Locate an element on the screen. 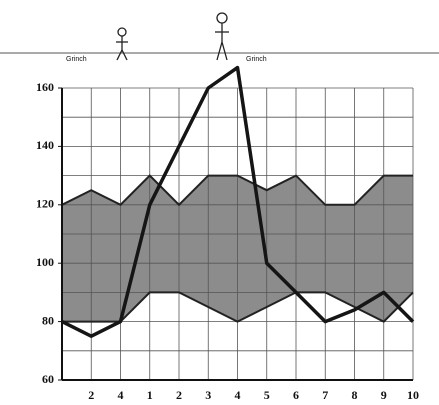 The width and height of the screenshot is (439, 405). x-tick-label: 9 is located at coordinates (384, 395).